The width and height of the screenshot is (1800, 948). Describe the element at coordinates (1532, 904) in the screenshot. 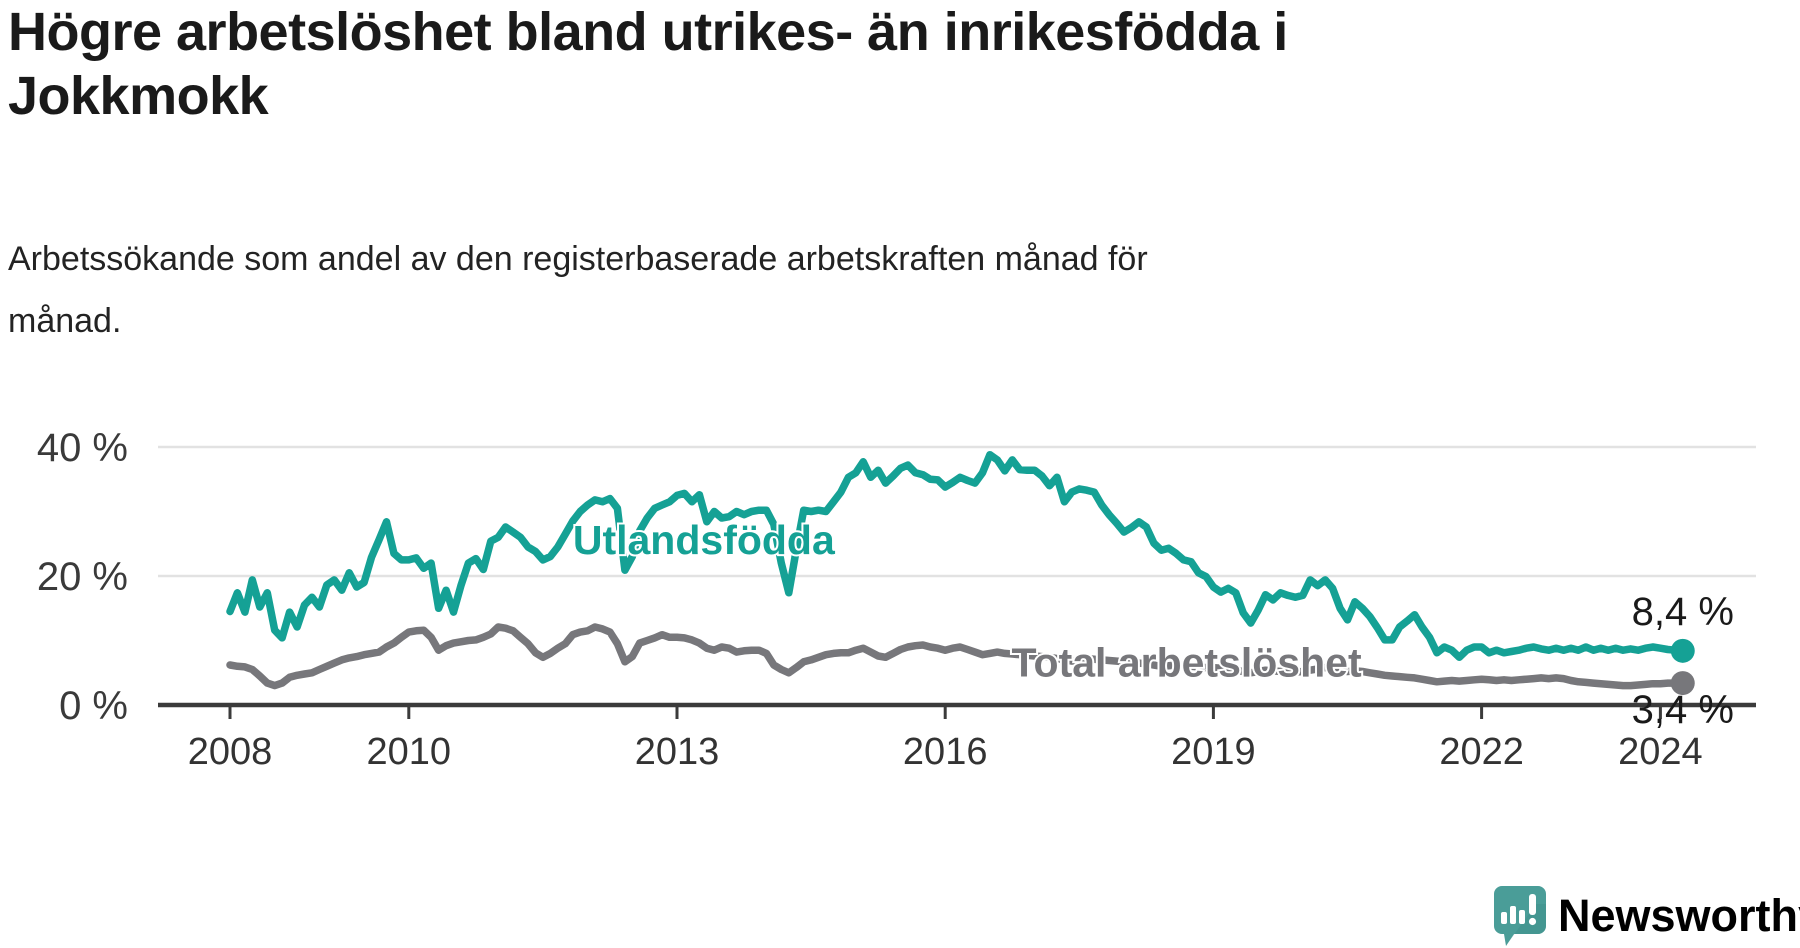

I see `exclamation-bar` at that location.